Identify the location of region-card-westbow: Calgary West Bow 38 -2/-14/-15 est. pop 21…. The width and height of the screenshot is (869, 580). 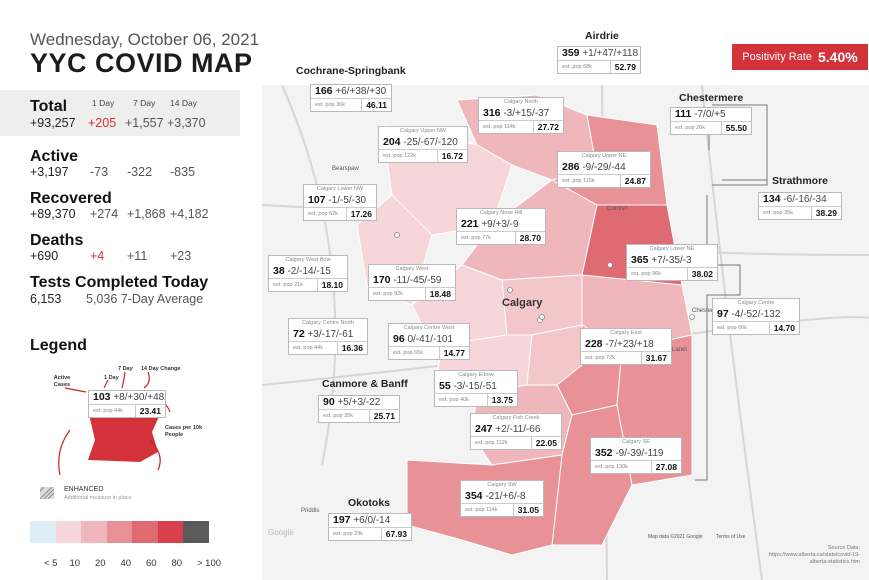
(308, 273).